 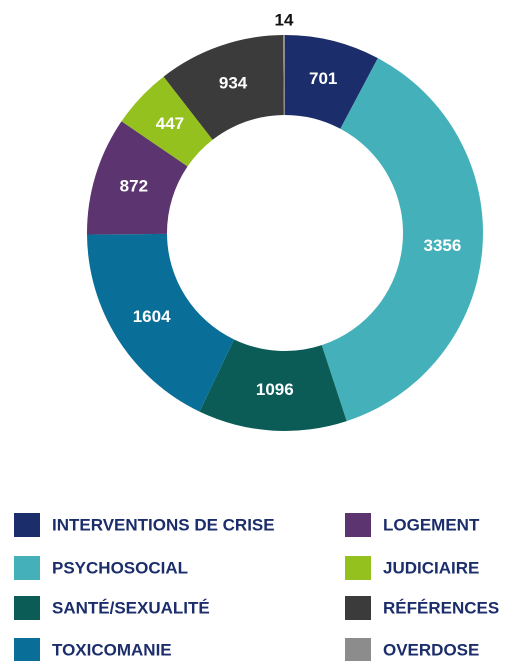 What do you see at coordinates (152, 316) in the screenshot?
I see `slice-label: 1604` at bounding box center [152, 316].